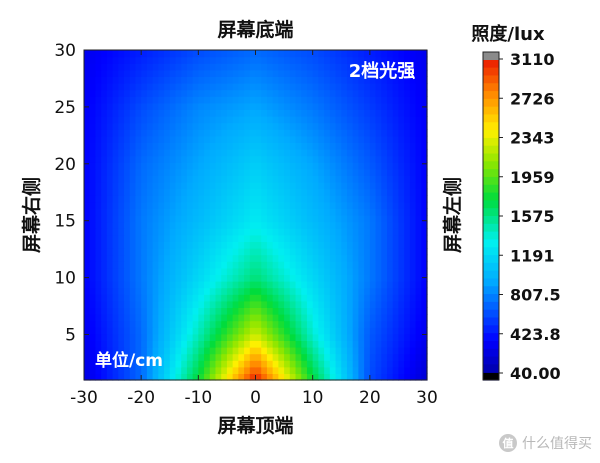  Describe the element at coordinates (382, 71) in the screenshot. I see `annotation-light-level: 2档光强` at that location.